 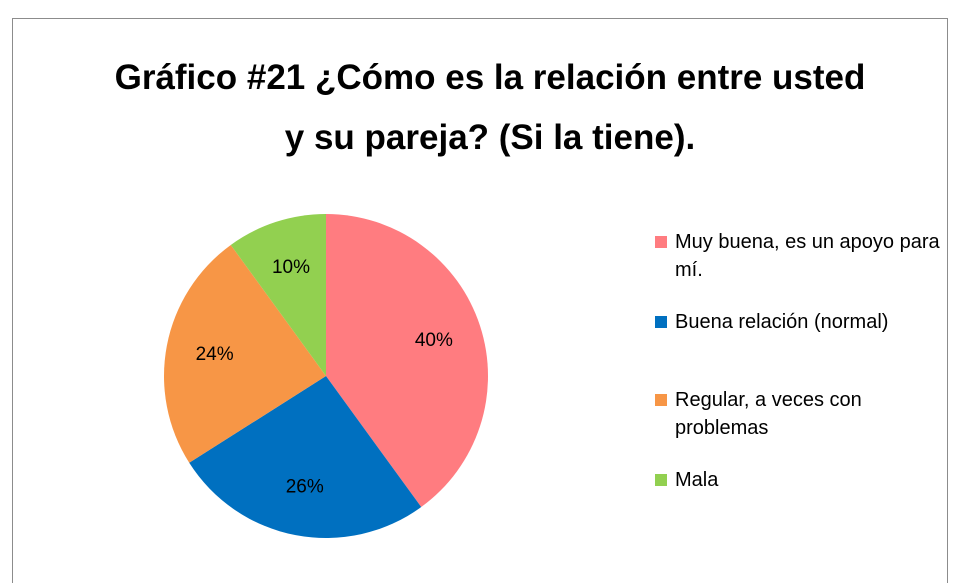 I want to click on legend-label: Muy buena, es un apoyo para mí., so click(x=807, y=256).